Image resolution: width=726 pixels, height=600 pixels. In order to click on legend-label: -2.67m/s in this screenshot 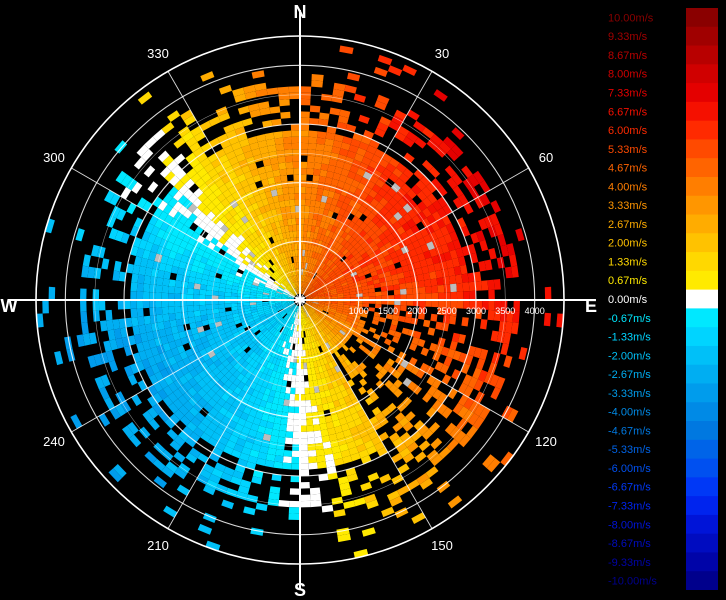, I will do `click(629, 375)`.